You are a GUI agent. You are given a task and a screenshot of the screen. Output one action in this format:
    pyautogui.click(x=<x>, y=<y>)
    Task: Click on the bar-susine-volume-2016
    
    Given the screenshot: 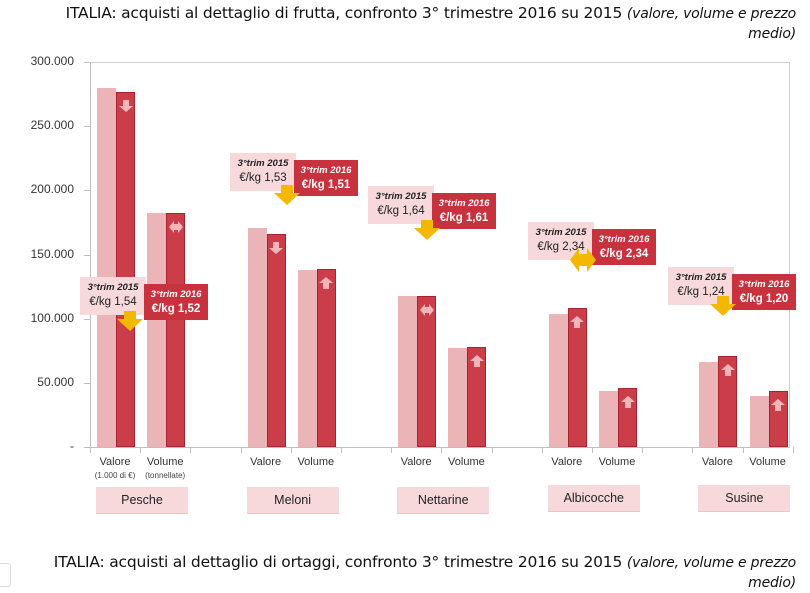 What is the action you would take?
    pyautogui.click(x=778, y=418)
    